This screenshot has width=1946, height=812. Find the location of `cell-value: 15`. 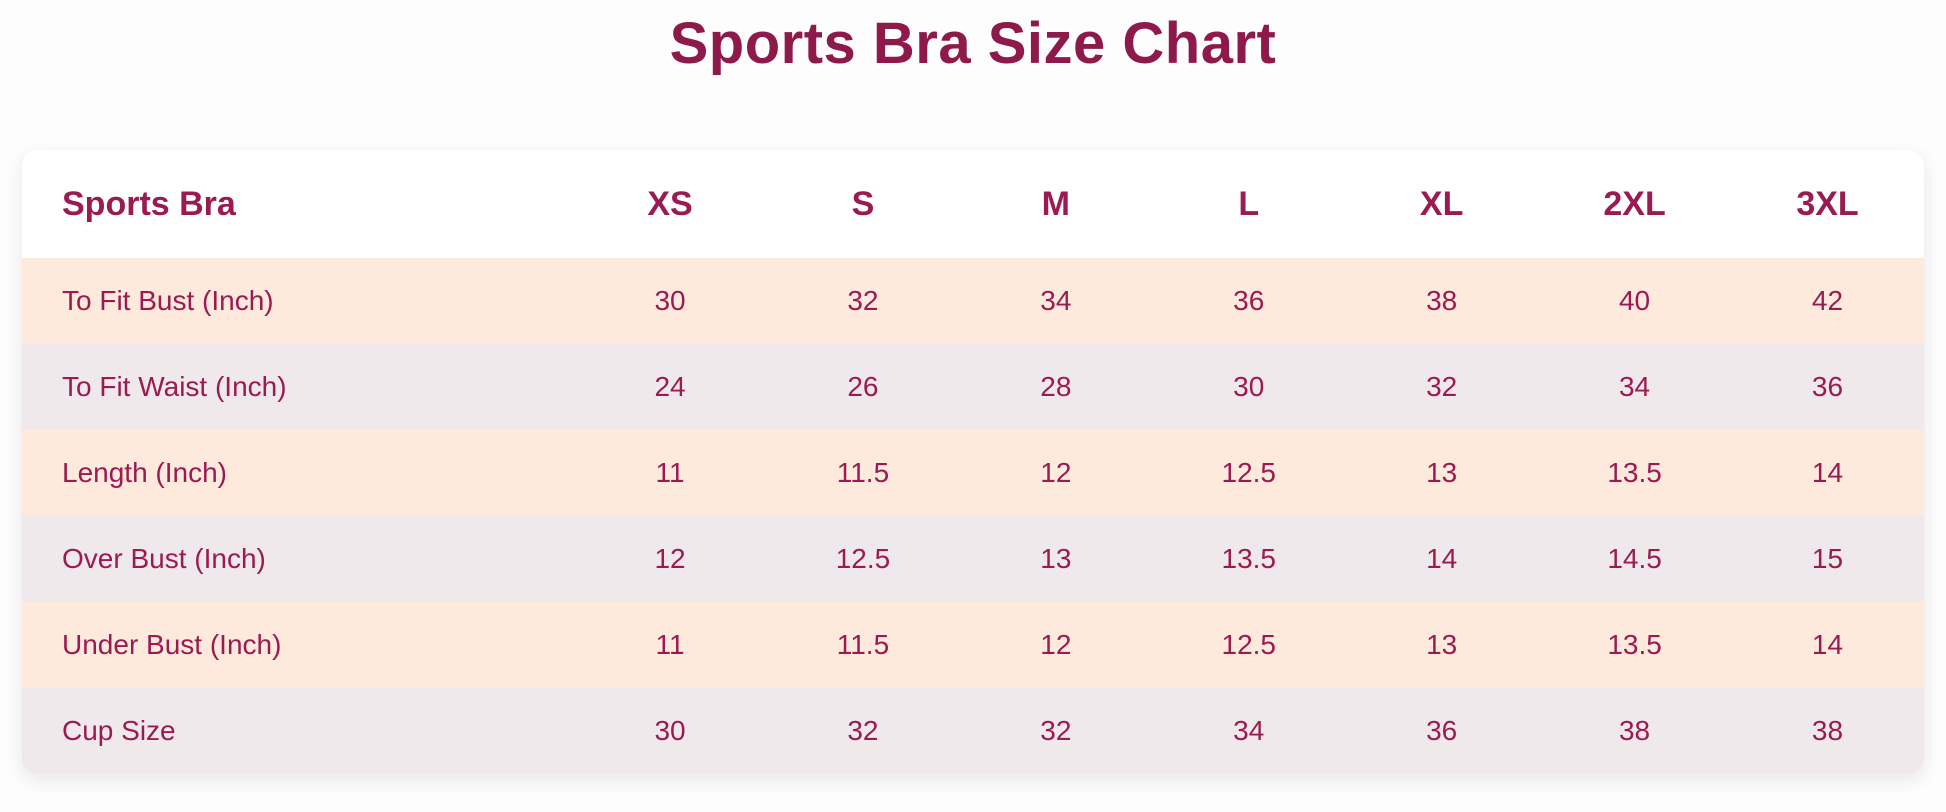

cell-value: 15 is located at coordinates (1827, 558).